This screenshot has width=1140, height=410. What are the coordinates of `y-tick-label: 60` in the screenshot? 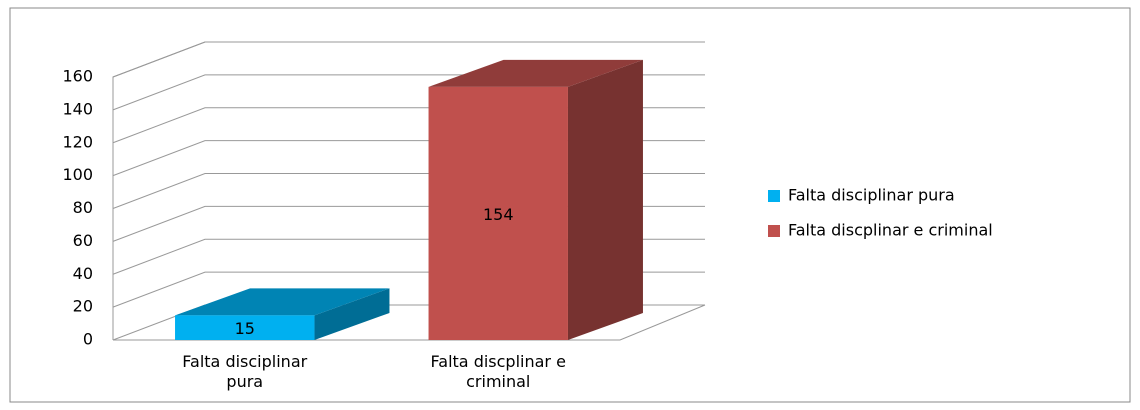 It's located at (83, 240).